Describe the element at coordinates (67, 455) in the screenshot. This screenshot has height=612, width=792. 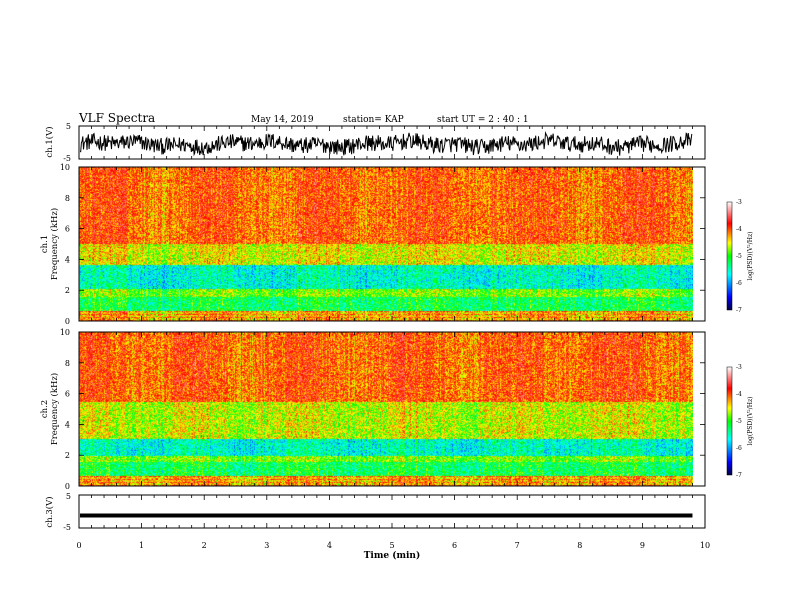
I see `ch2-spectrogram-ytick-label: 2` at that location.